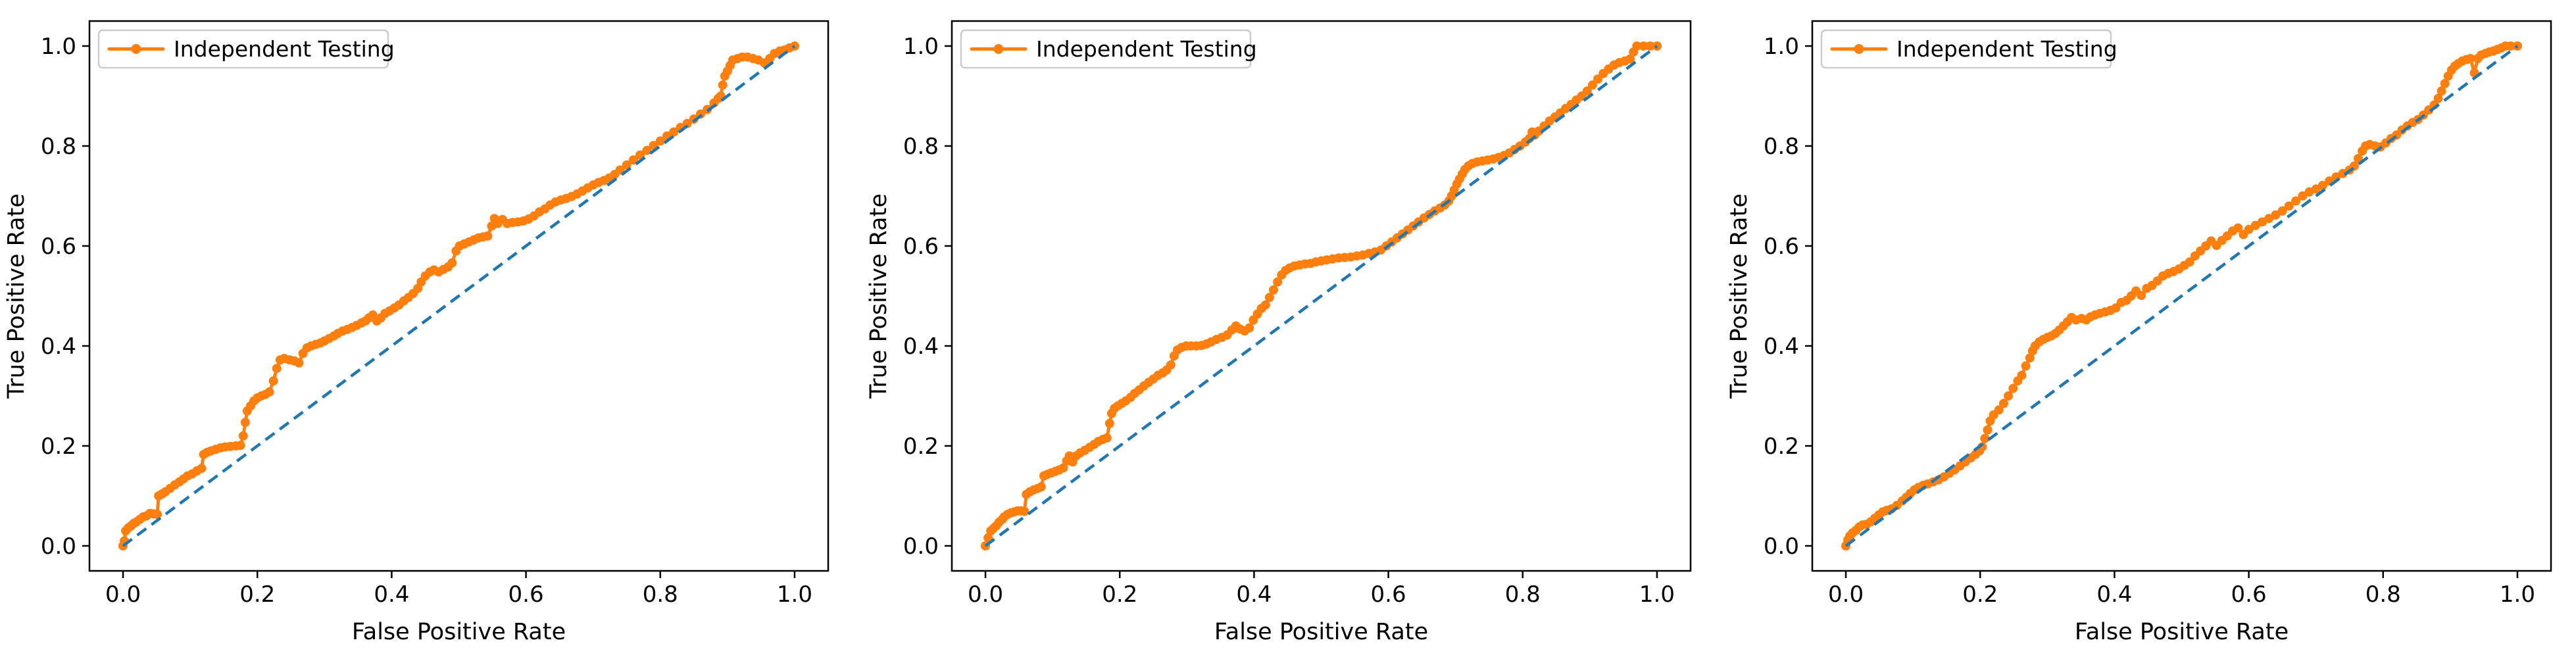  Describe the element at coordinates (58, 47) in the screenshot. I see `y-tick-label: 1.0` at that location.